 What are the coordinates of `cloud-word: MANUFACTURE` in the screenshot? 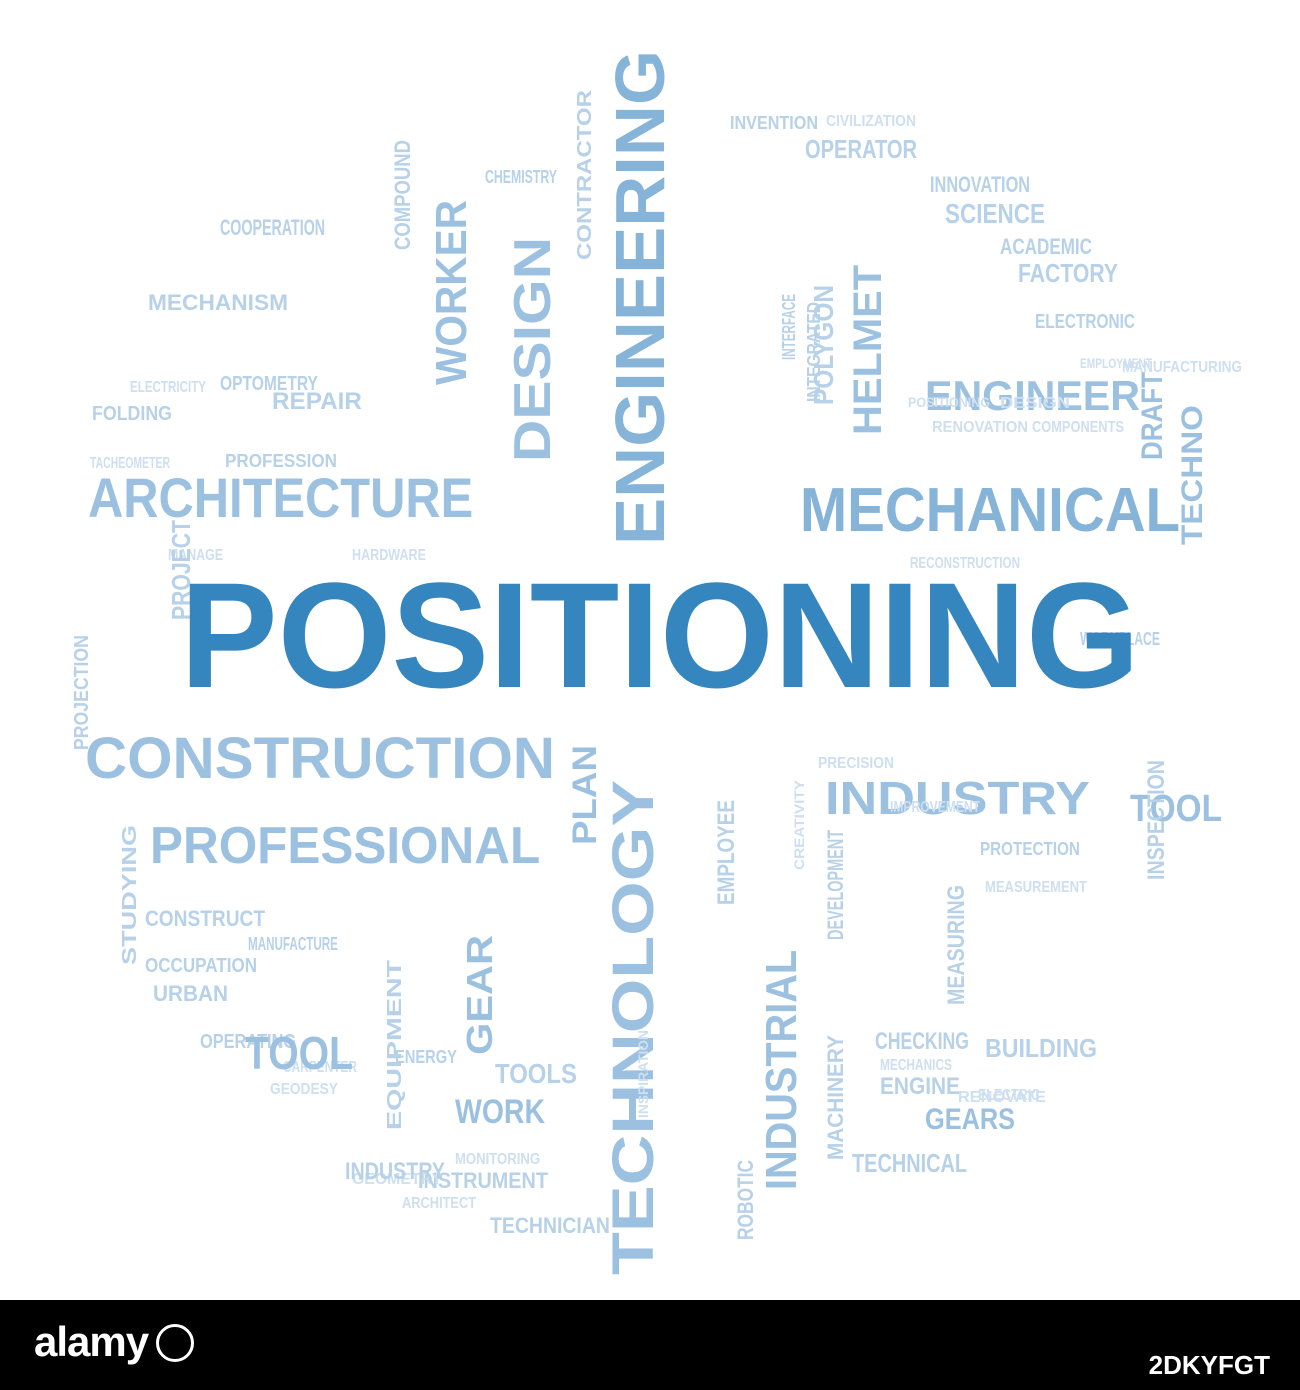 It's located at (293, 944).